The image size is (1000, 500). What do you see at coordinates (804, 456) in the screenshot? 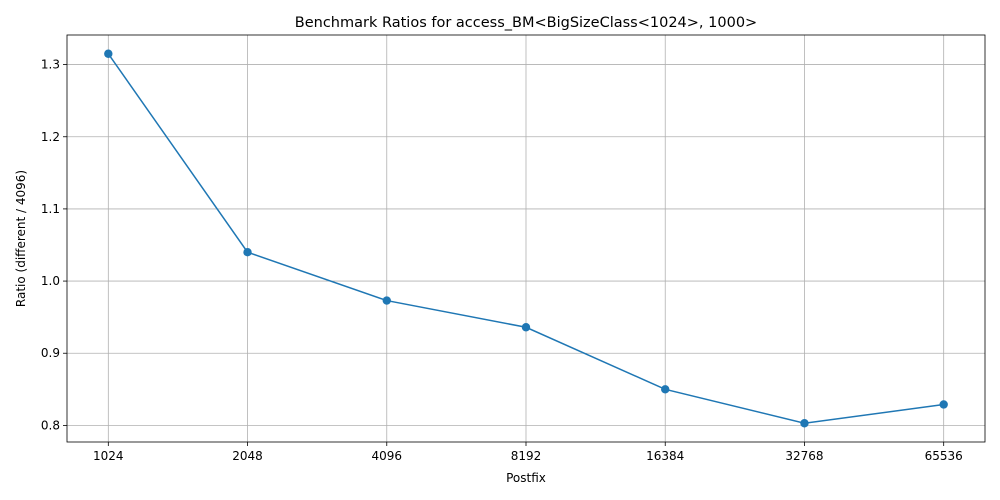
I see `x-tick-label: 32768` at bounding box center [804, 456].